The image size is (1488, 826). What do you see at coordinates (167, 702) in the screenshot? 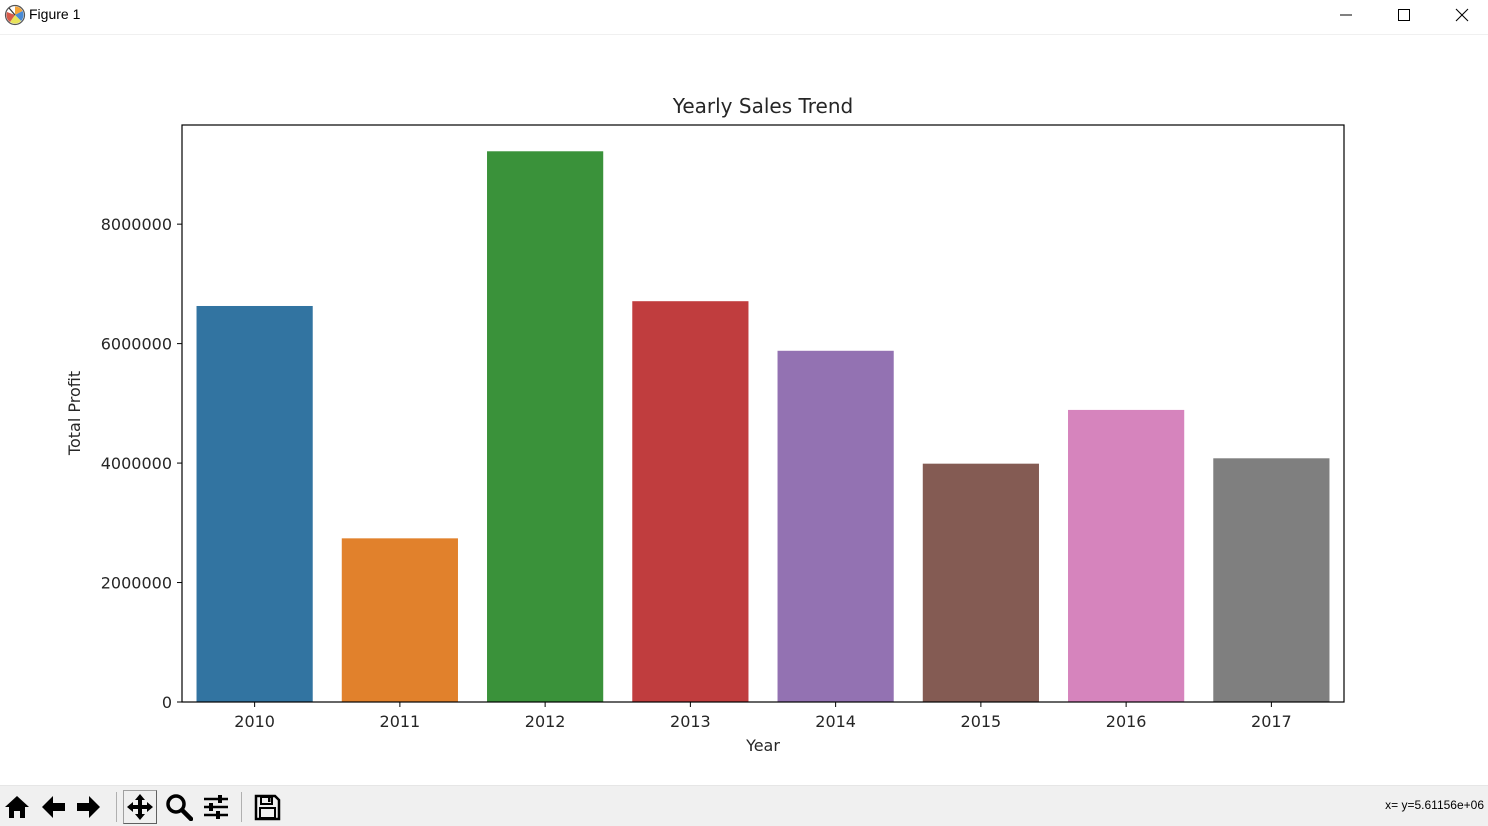
I see `y-tick-label: 0` at bounding box center [167, 702].